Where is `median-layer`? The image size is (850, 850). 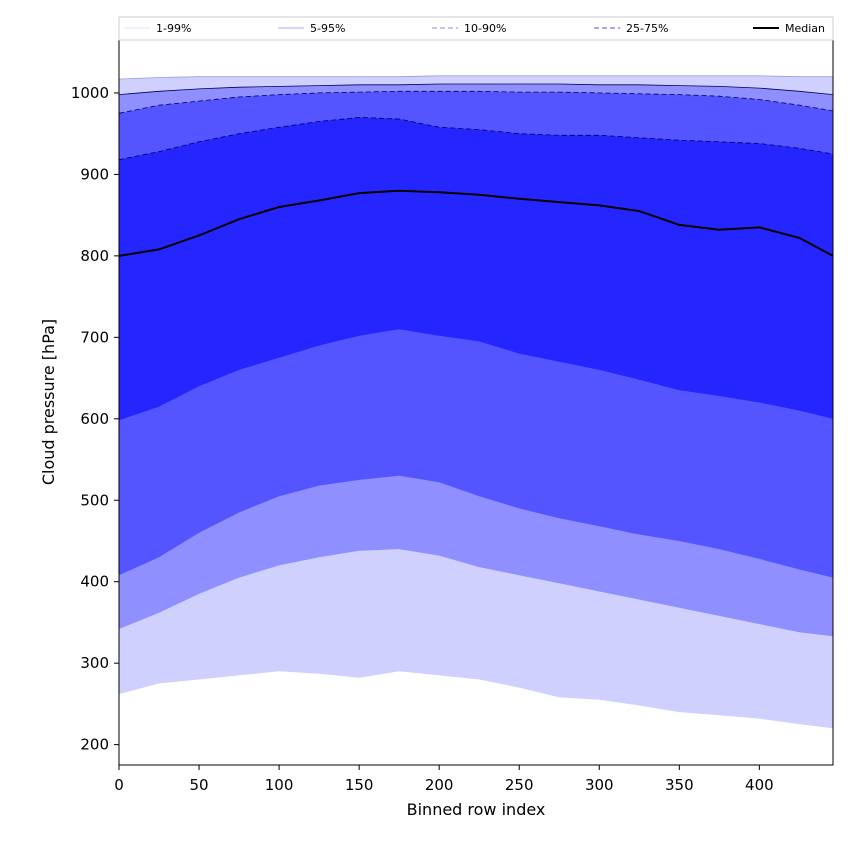
median-layer is located at coordinates (476, 223).